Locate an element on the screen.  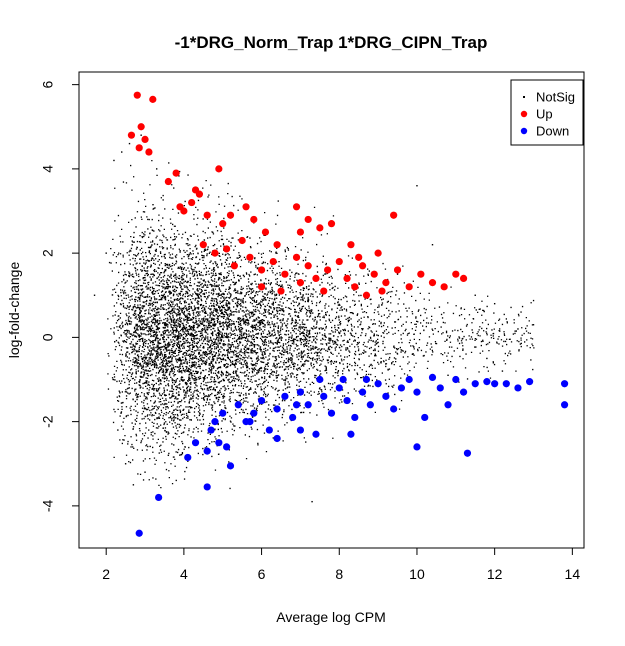
x-axis-label: Average log CPM is located at coordinates (330, 617).